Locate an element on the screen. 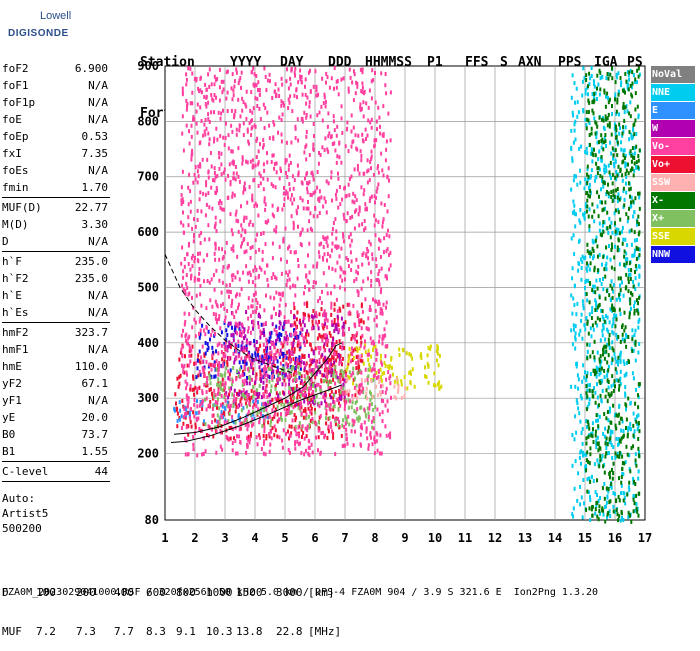 The height and width of the screenshot is (651, 700). logo-line2: DIGISONDE is located at coordinates (38, 33).